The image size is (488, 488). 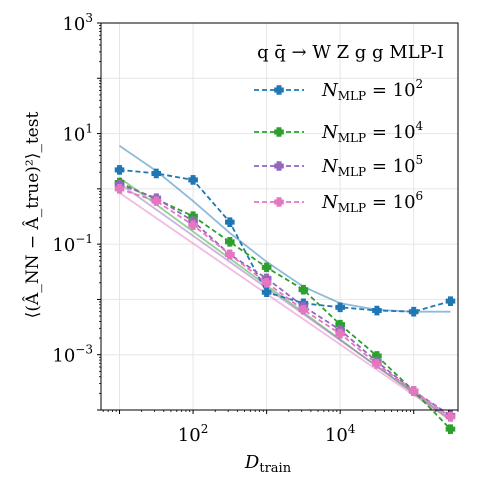 What do you see at coordinates (372, 90) in the screenshot?
I see `legend-label: NMLP = 102` at bounding box center [372, 90].